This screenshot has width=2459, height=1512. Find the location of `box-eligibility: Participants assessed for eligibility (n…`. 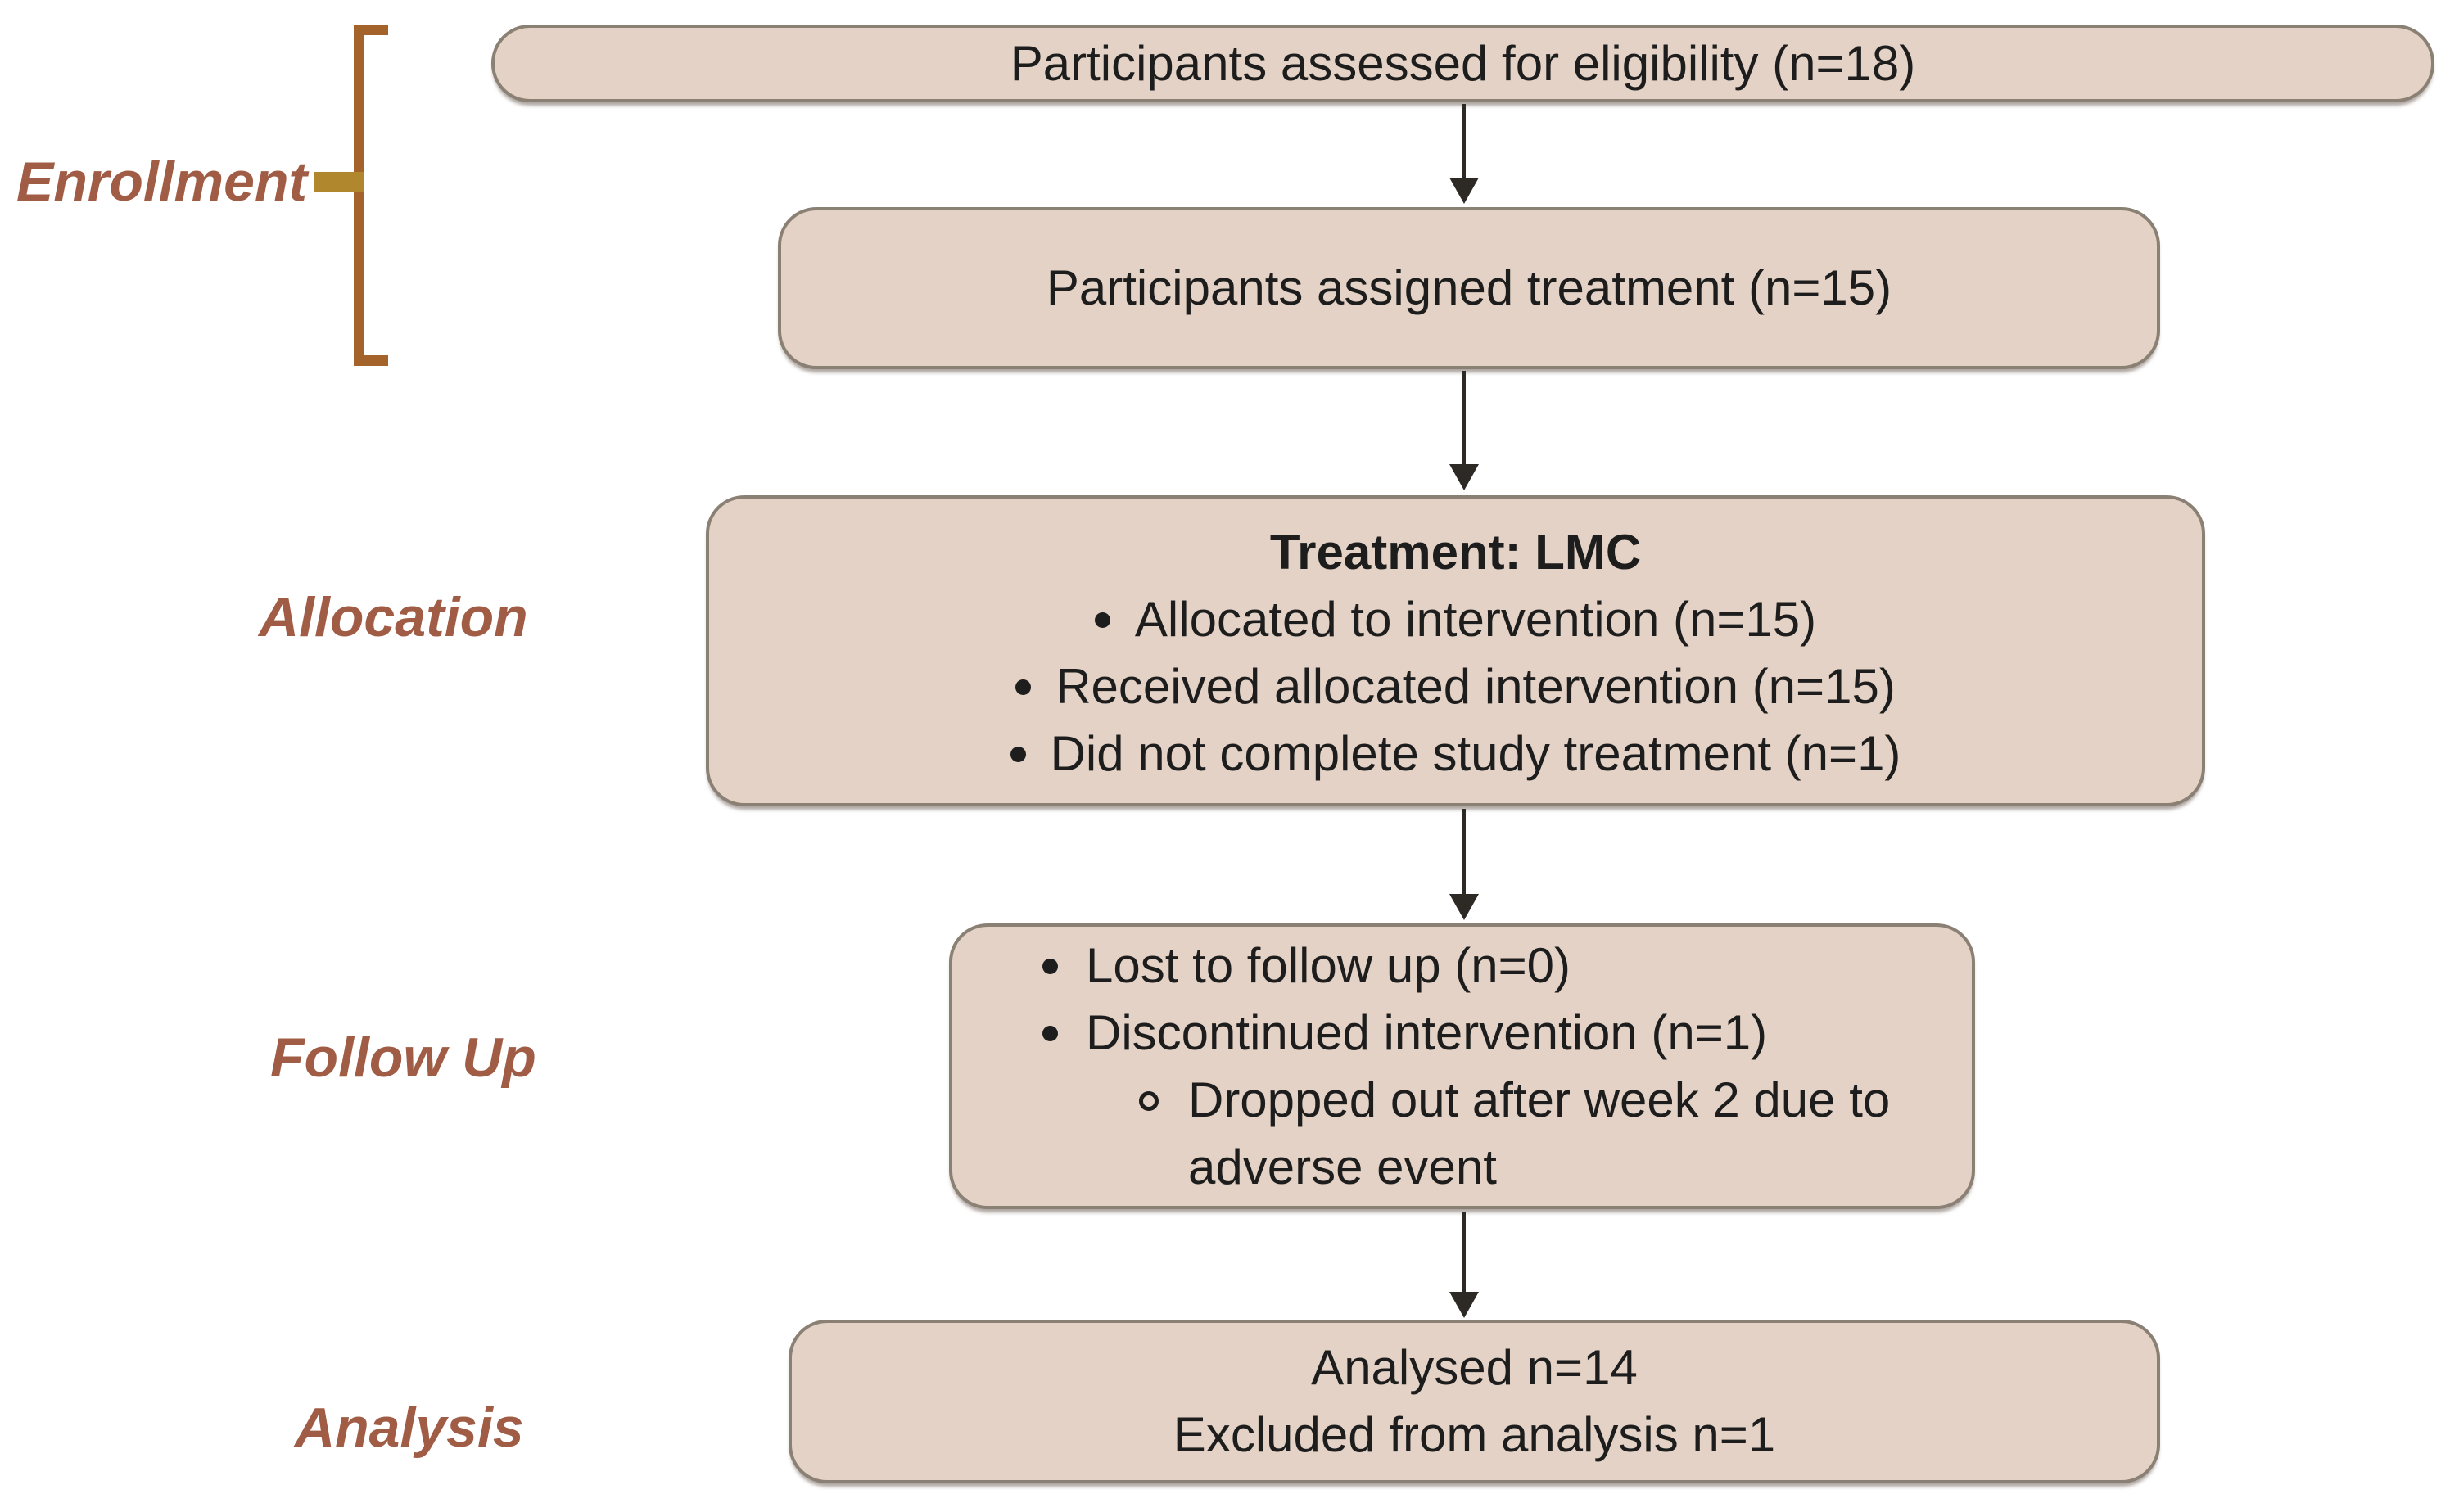

box-eligibility: Participants assessed for eligibility (n… is located at coordinates (1462, 64).